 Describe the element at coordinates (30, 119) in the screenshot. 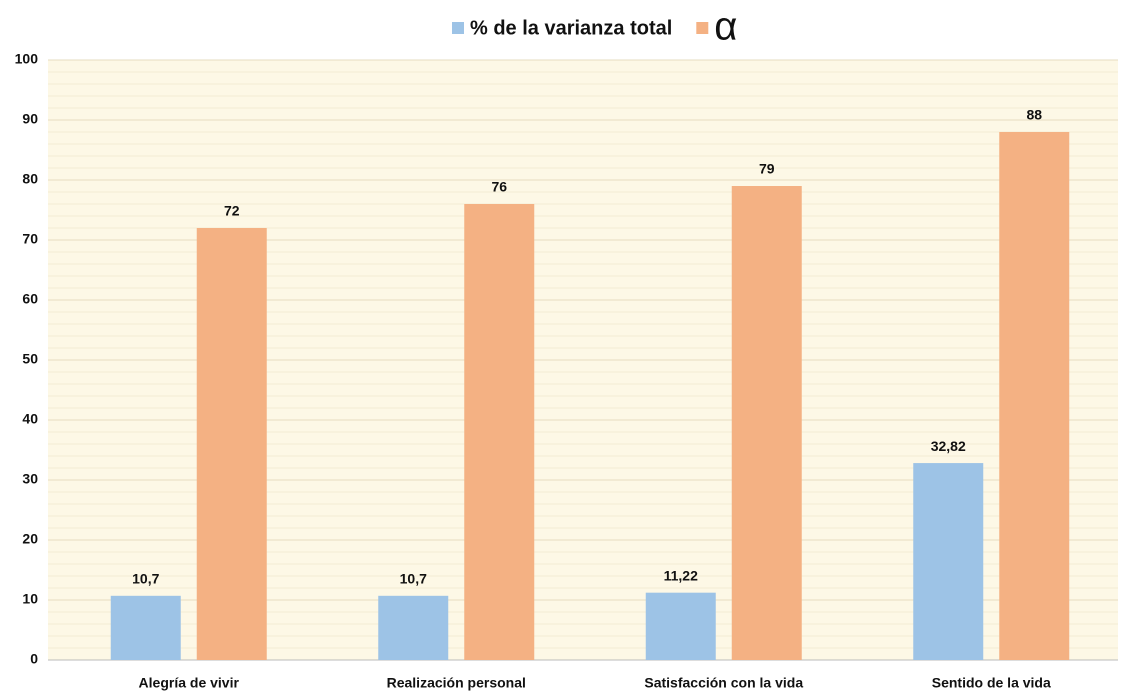

I see `y-tick-label: 90` at that location.